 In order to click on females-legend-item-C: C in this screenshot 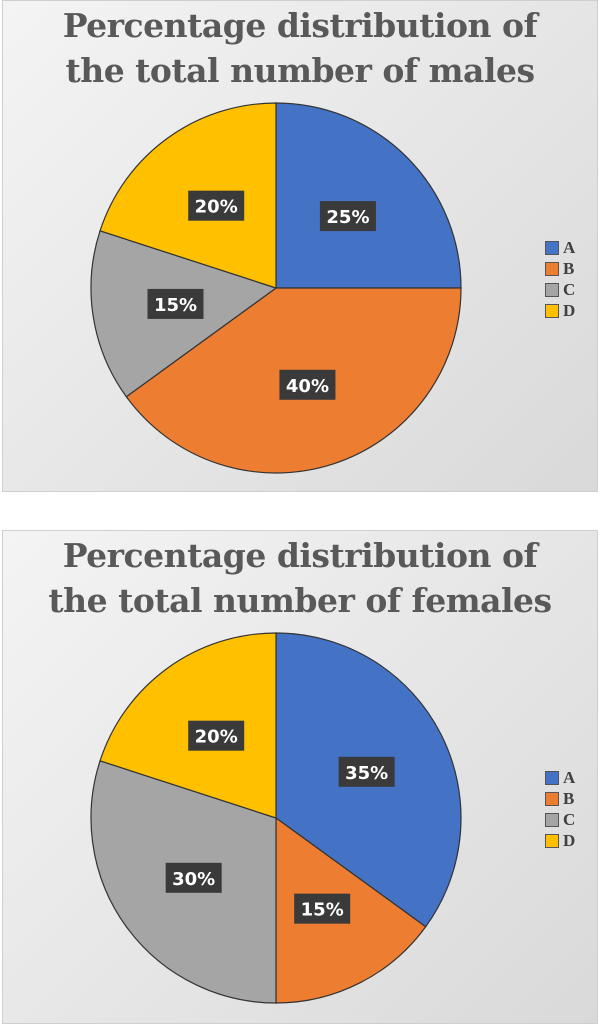, I will do `click(560, 819)`.